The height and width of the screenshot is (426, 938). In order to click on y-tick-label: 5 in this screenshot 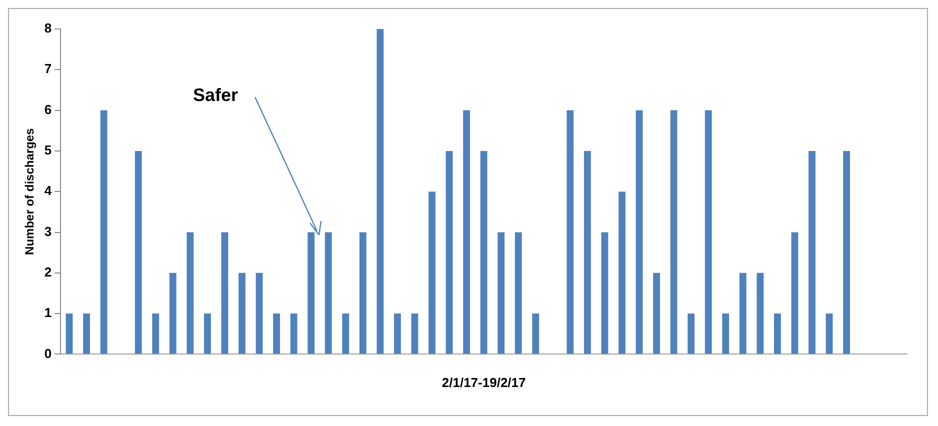, I will do `click(48, 150)`.